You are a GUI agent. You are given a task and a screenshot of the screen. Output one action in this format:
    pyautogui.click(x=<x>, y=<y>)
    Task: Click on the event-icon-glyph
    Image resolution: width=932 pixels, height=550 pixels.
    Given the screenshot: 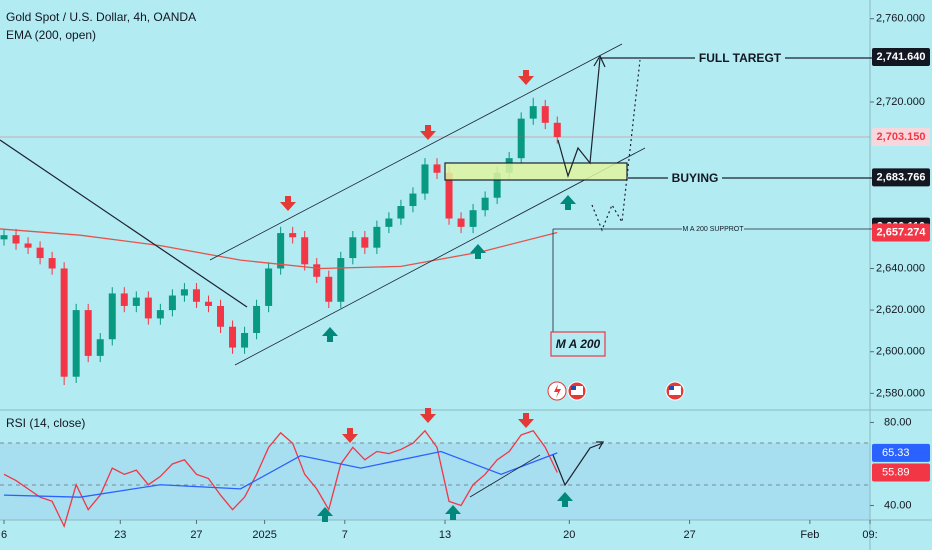 What is the action you would take?
    pyautogui.click(x=557, y=391)
    